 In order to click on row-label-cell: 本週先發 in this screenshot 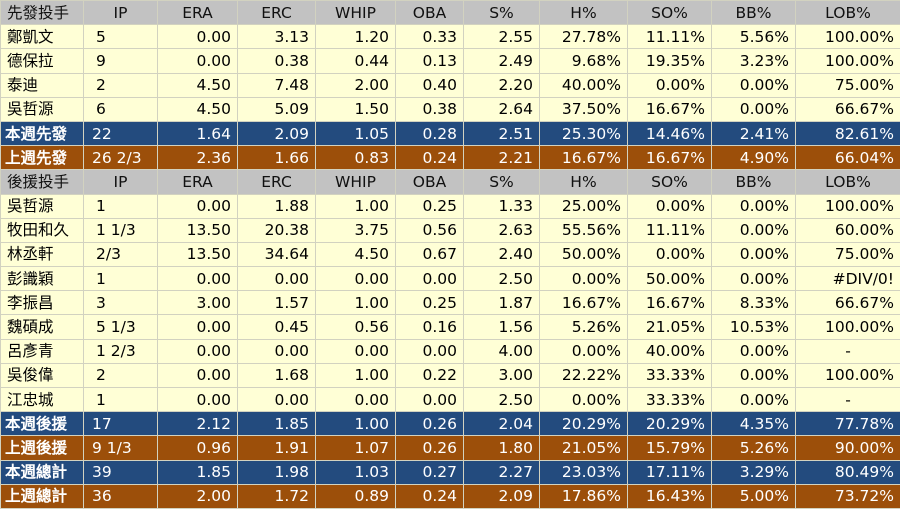, I will do `click(42, 133)`.